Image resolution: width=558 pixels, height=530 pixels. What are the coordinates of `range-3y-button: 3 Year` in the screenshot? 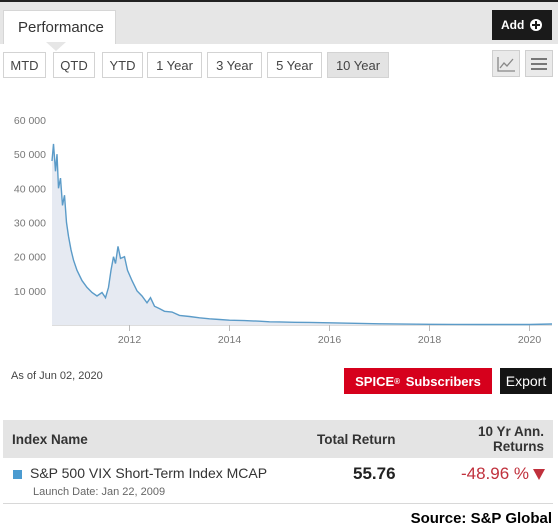 It's located at (234, 65).